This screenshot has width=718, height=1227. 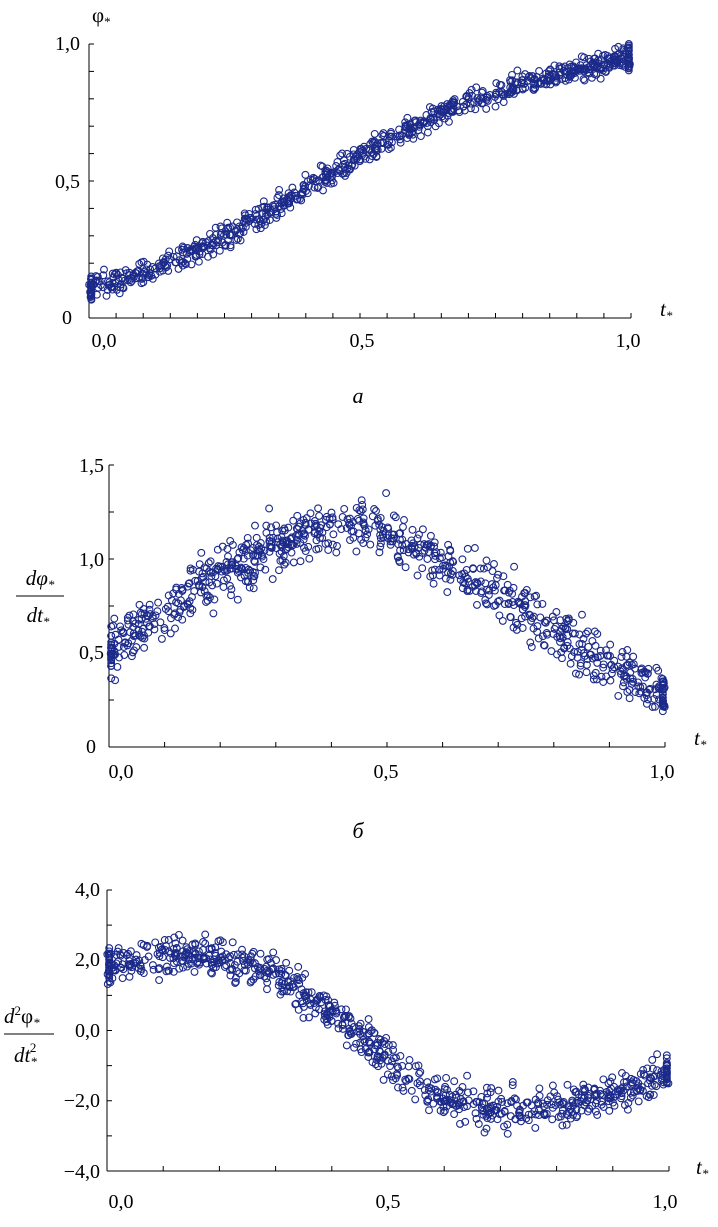 What do you see at coordinates (358, 395) in the screenshot?
I see `panel-a-caption: а` at bounding box center [358, 395].